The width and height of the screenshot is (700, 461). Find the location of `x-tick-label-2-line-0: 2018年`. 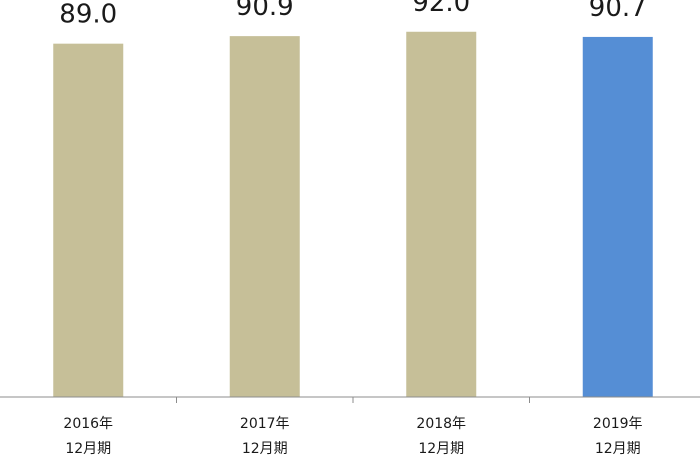

x-tick-label-2-line-0: 2018年 is located at coordinates (441, 424).